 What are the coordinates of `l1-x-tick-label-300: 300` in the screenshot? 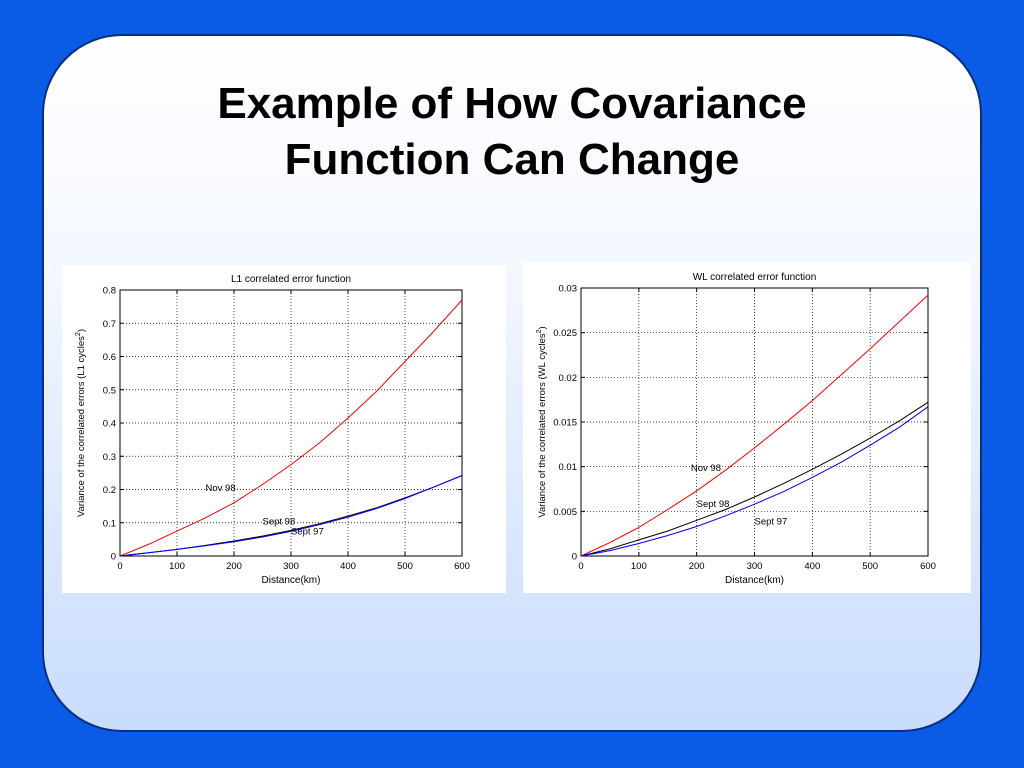 It's located at (291, 566).